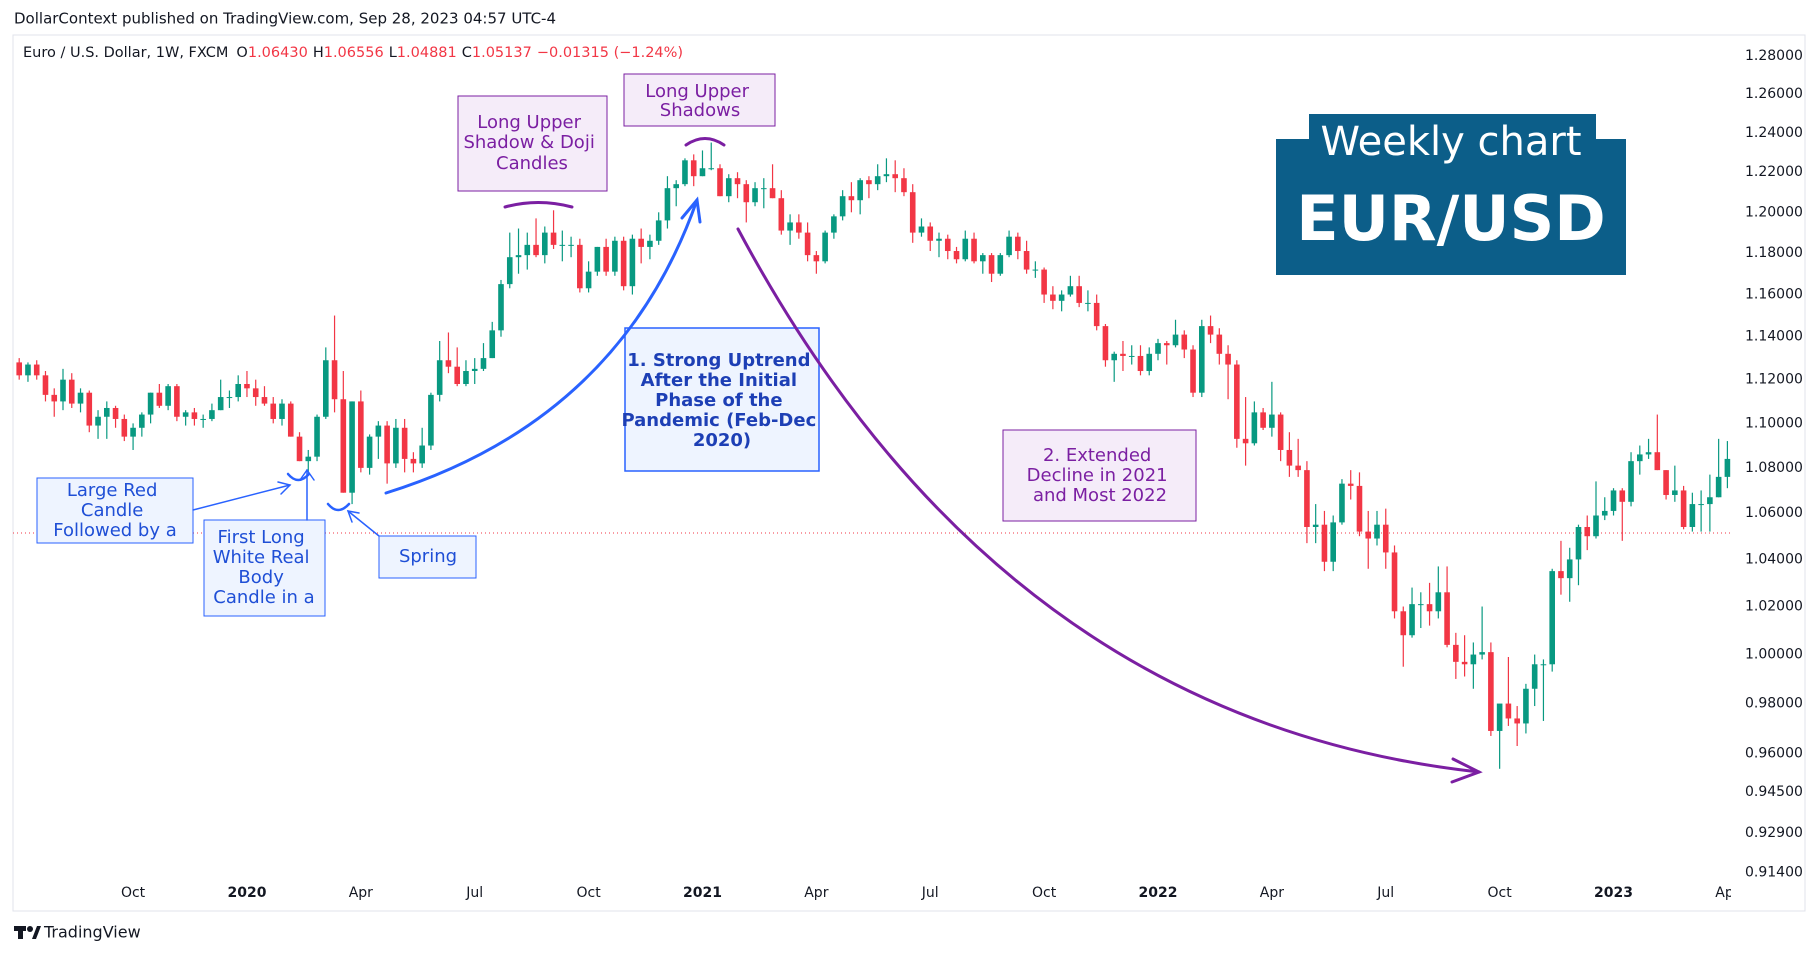  What do you see at coordinates (502, 53) in the screenshot?
I see `legend-field-value: 1.05137` at bounding box center [502, 53].